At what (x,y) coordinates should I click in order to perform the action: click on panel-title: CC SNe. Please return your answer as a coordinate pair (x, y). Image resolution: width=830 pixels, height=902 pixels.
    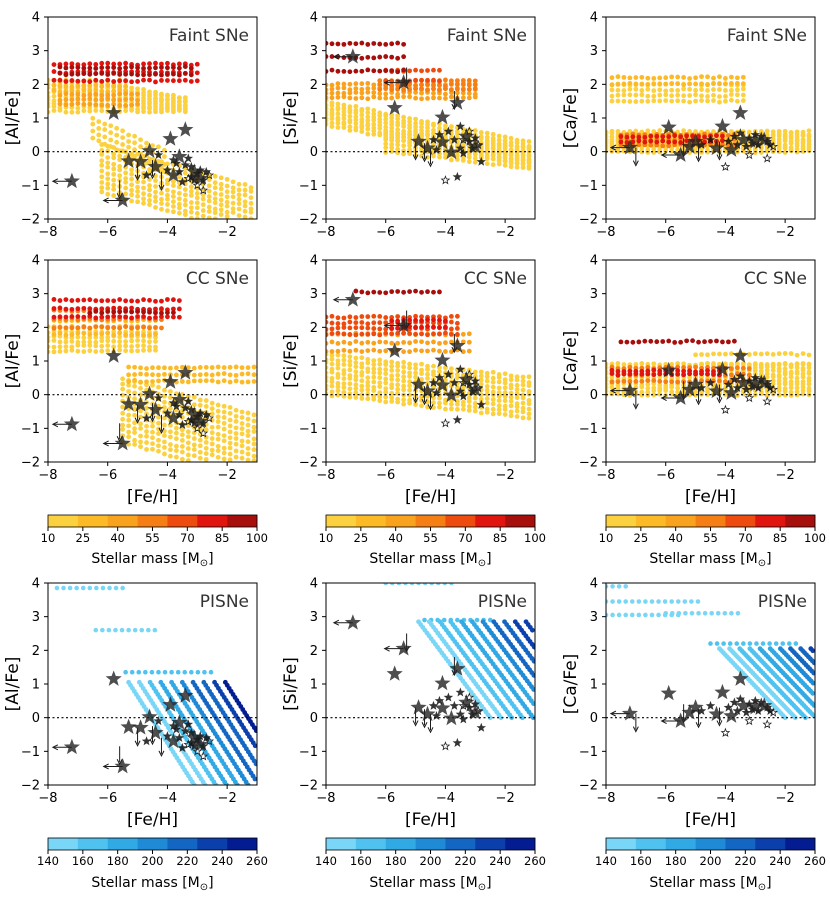
    Looking at the image, I should click on (775, 279).